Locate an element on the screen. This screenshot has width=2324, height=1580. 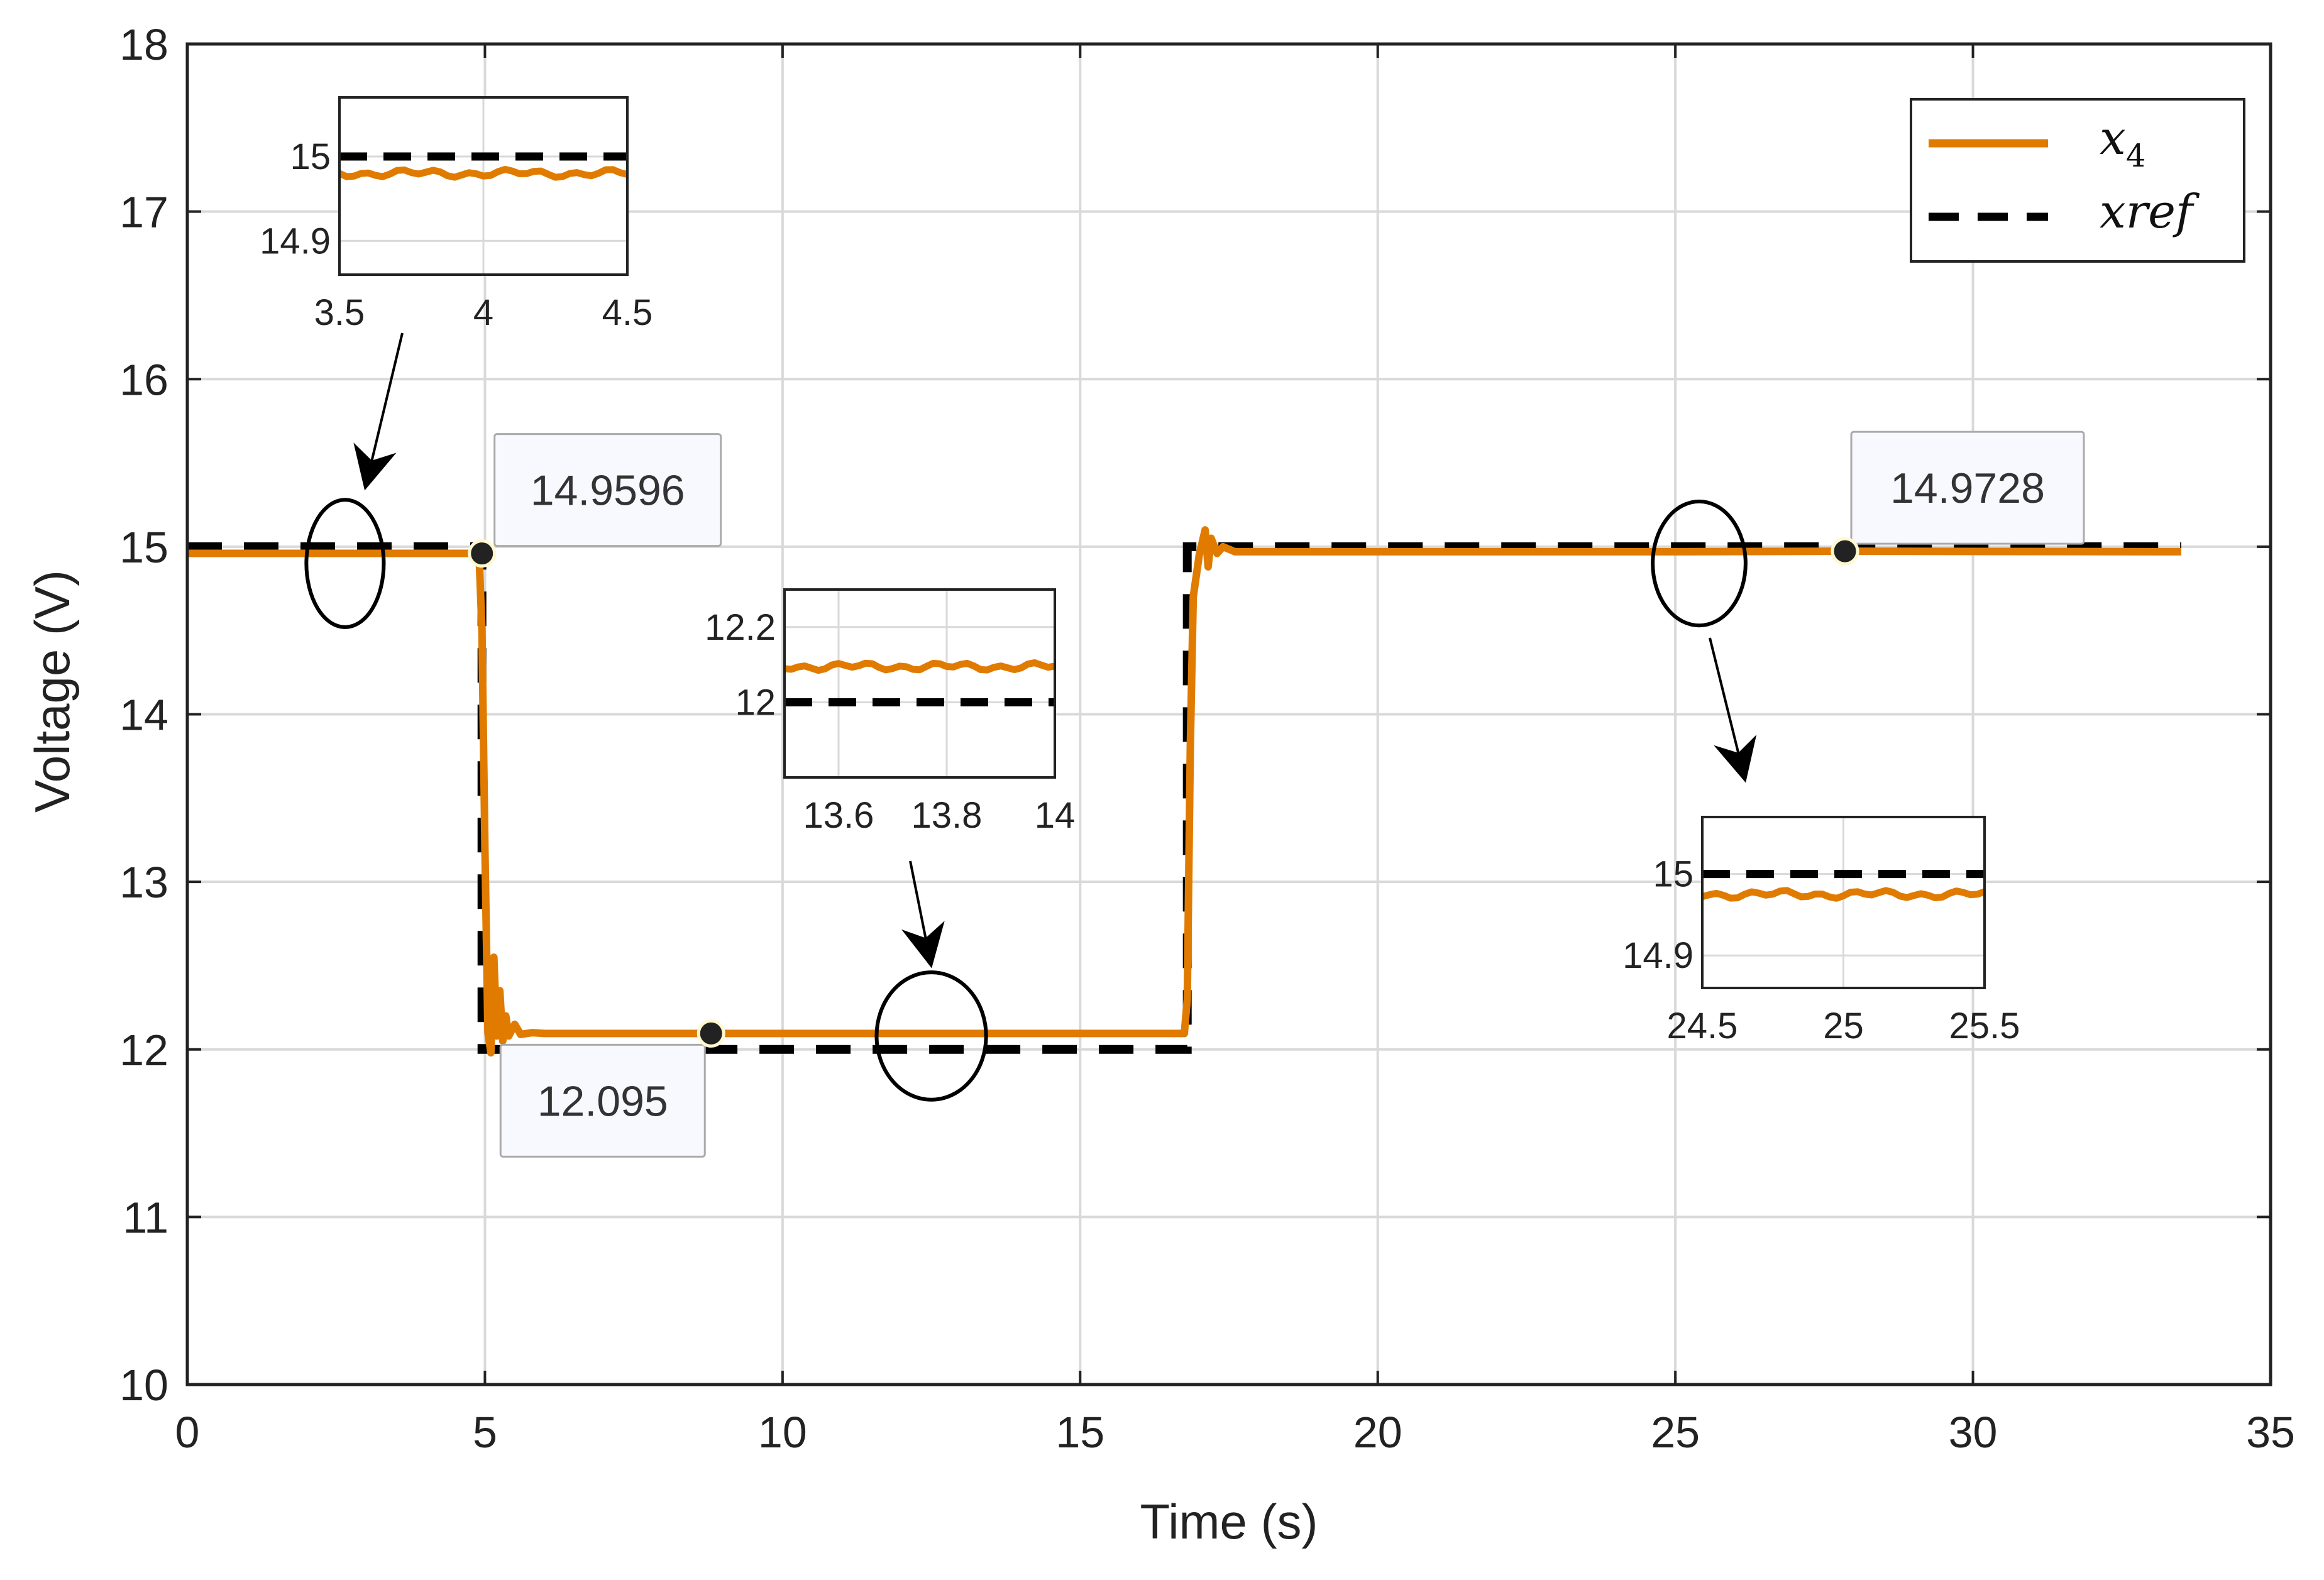
x-tick-label: 0 is located at coordinates (187, 1432).